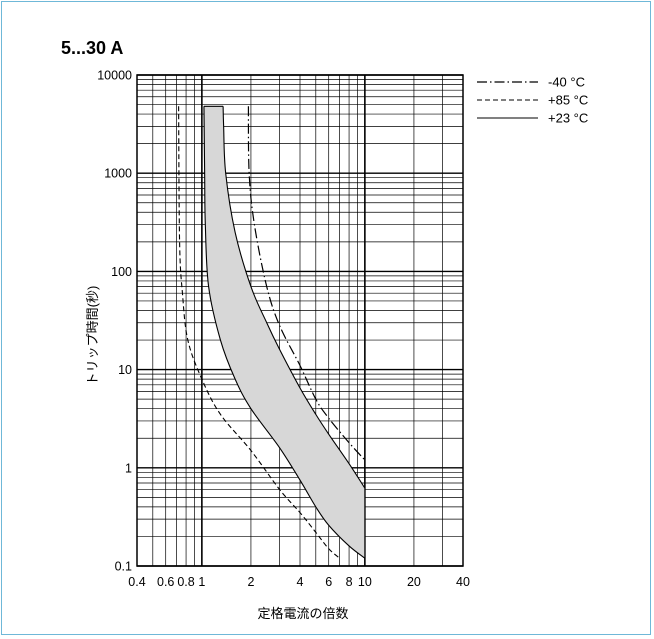 This screenshot has width=654, height=639. Describe the element at coordinates (306, 283) in the screenshot. I see `curve-dash-dot` at that location.